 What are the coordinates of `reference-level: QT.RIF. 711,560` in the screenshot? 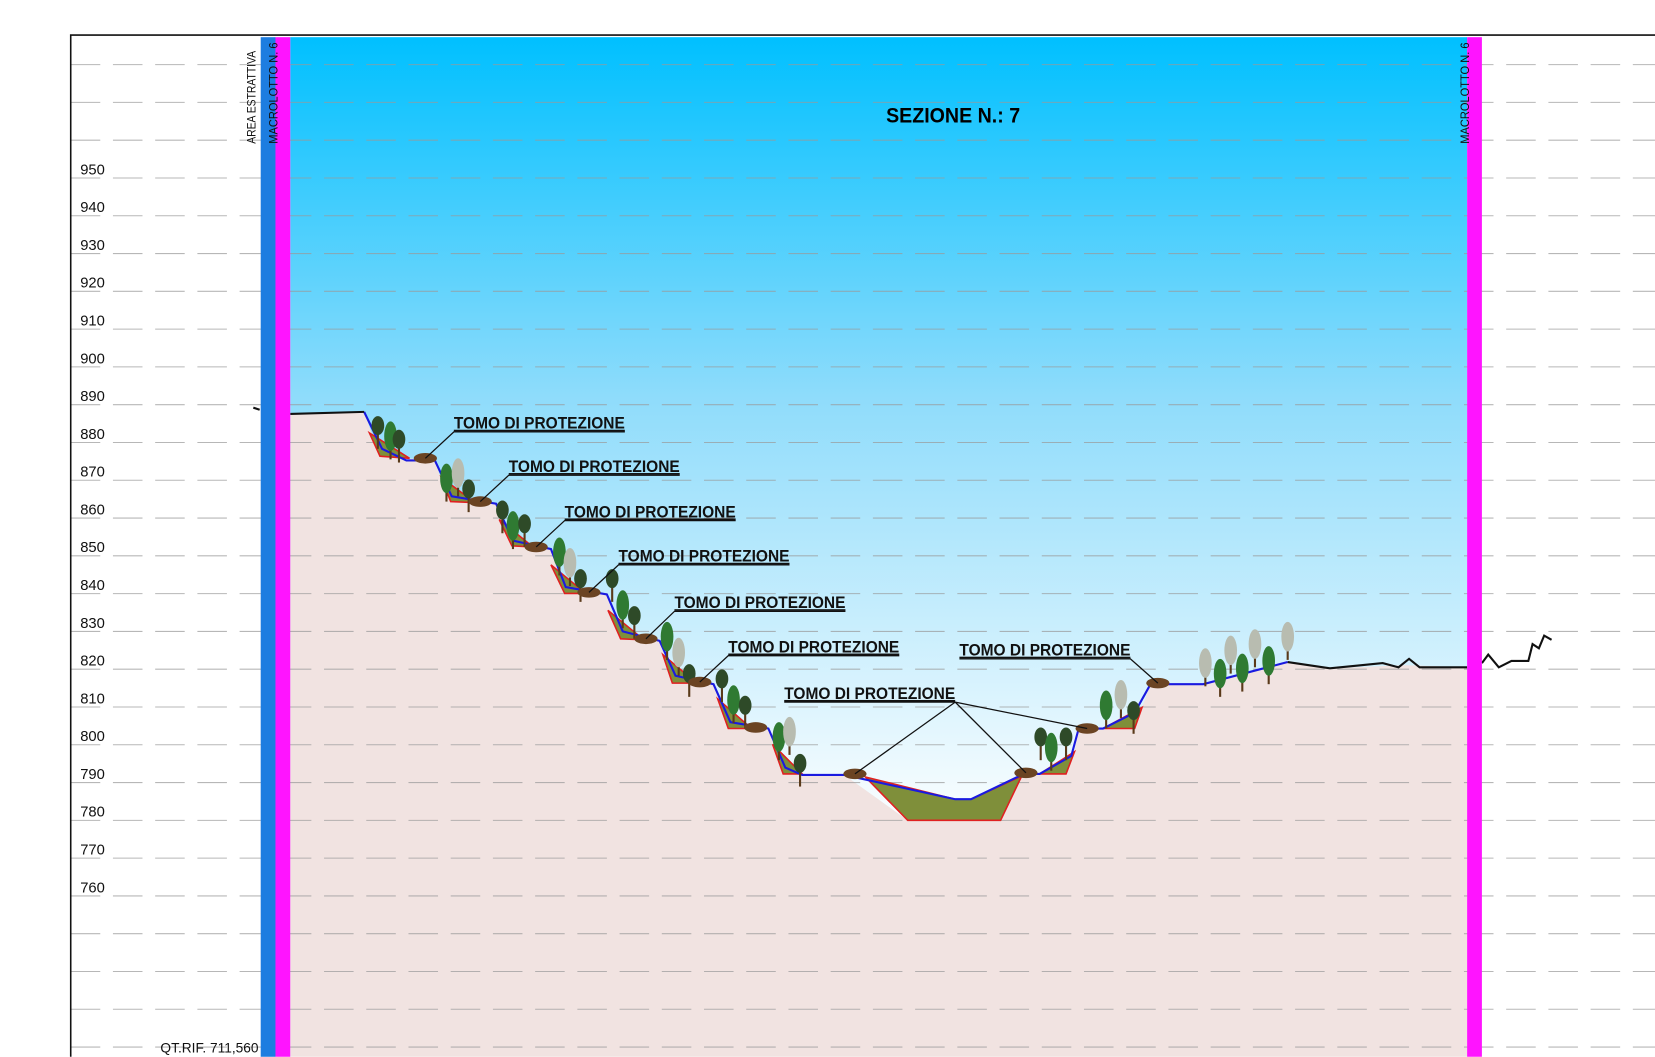 It's located at (209, 1048).